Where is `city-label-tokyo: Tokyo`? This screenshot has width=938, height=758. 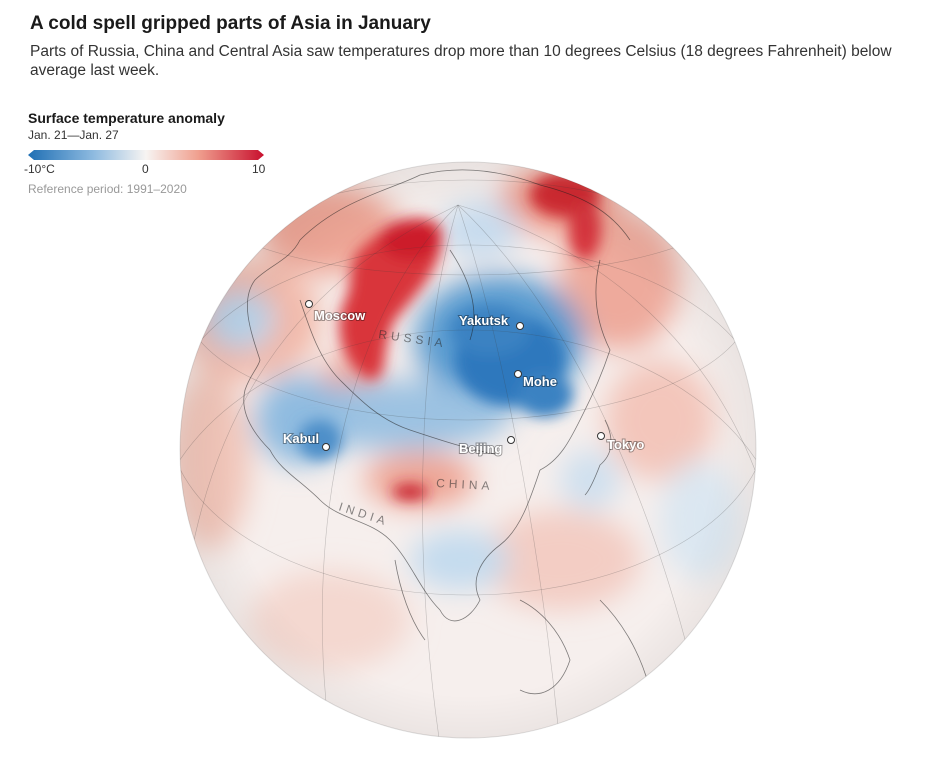 city-label-tokyo: Tokyo is located at coordinates (625, 444).